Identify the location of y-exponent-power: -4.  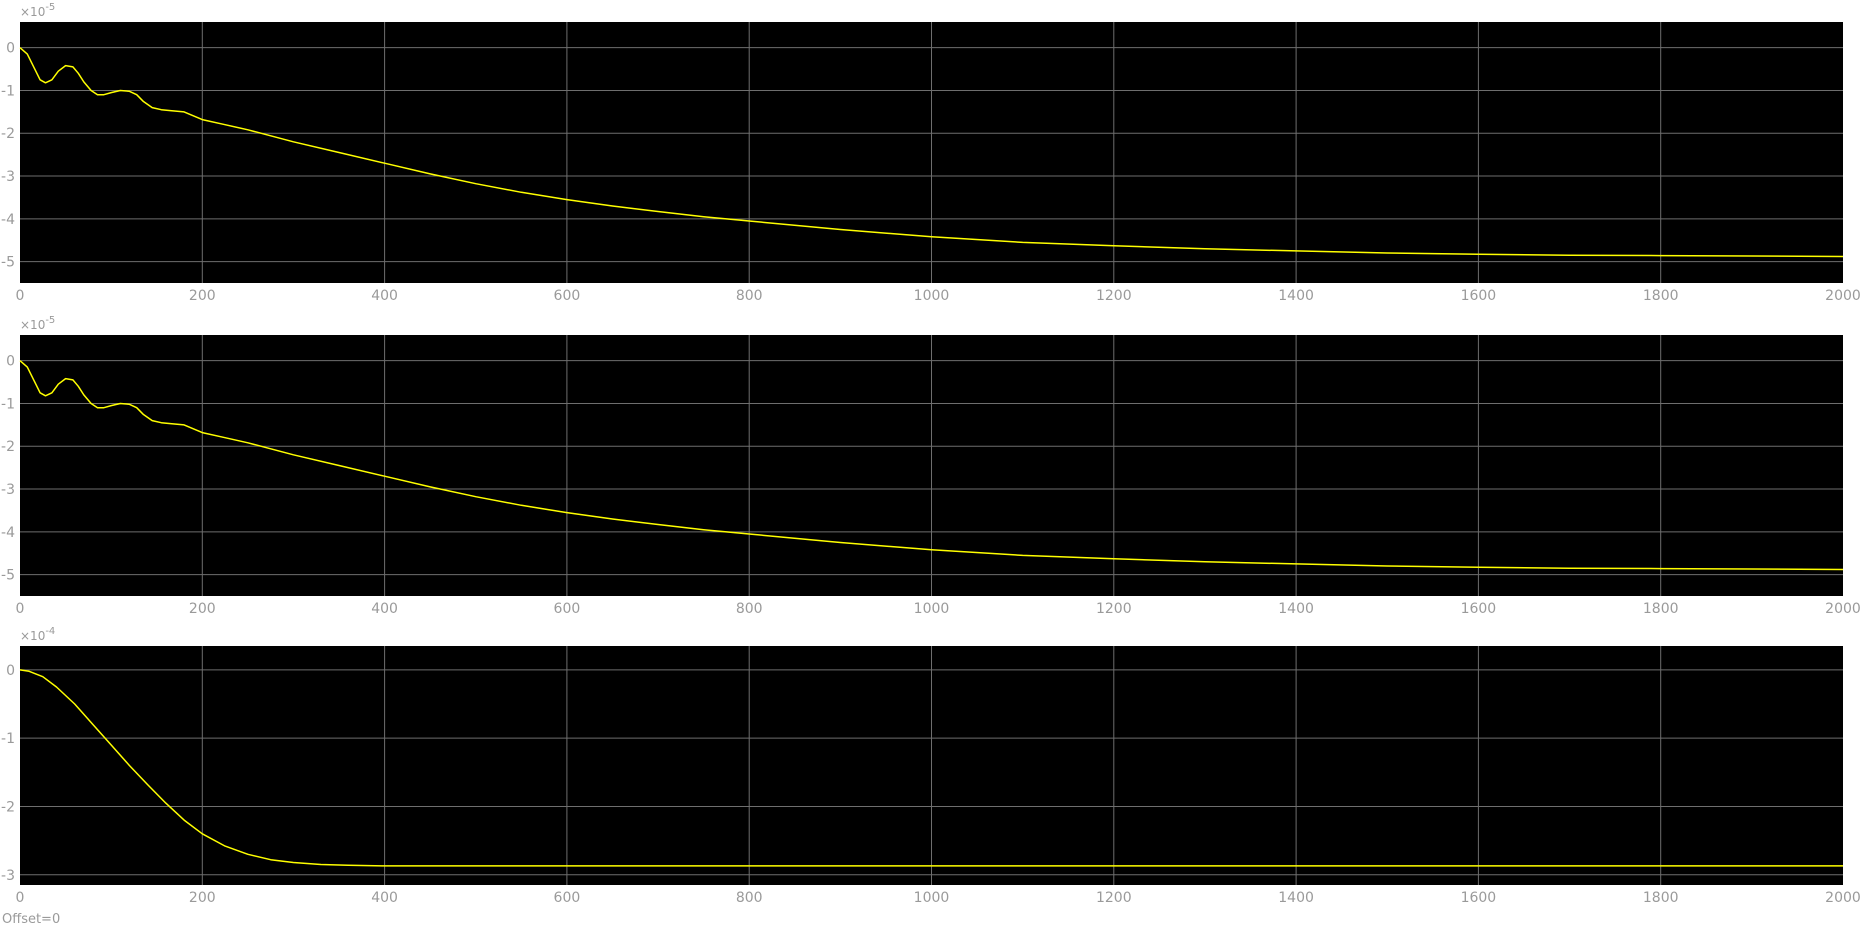
(50, 631).